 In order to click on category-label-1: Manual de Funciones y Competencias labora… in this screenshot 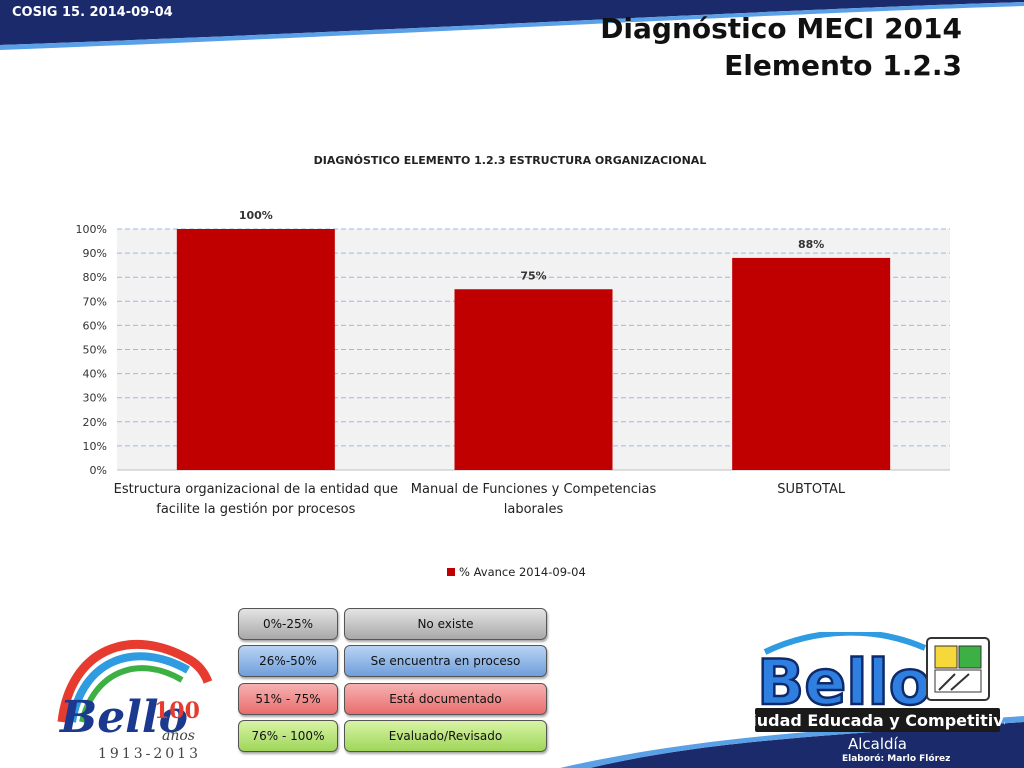, I will do `click(534, 500)`.